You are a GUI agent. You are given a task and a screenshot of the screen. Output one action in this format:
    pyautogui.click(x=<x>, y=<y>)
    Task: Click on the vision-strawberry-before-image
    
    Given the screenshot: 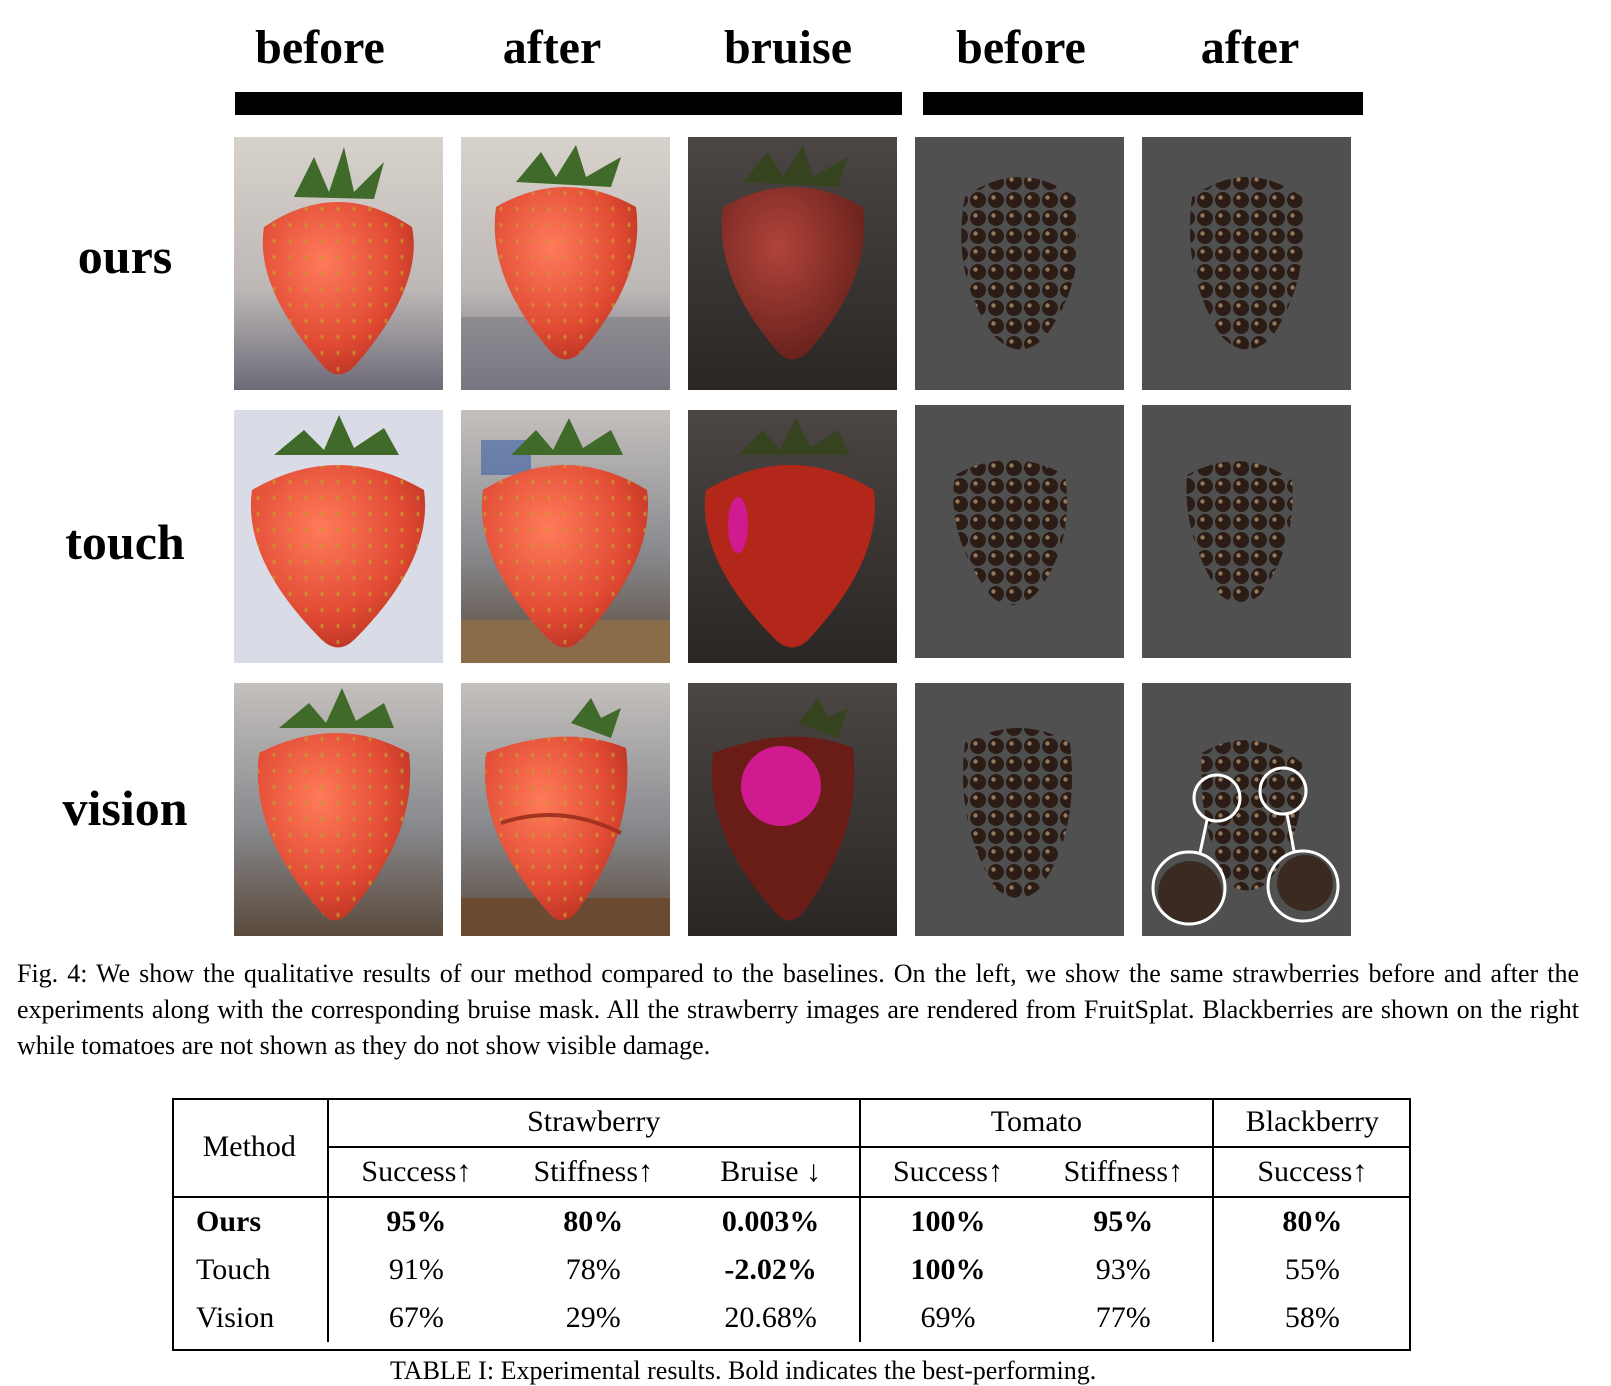 What is the action you would take?
    pyautogui.click(x=338, y=809)
    